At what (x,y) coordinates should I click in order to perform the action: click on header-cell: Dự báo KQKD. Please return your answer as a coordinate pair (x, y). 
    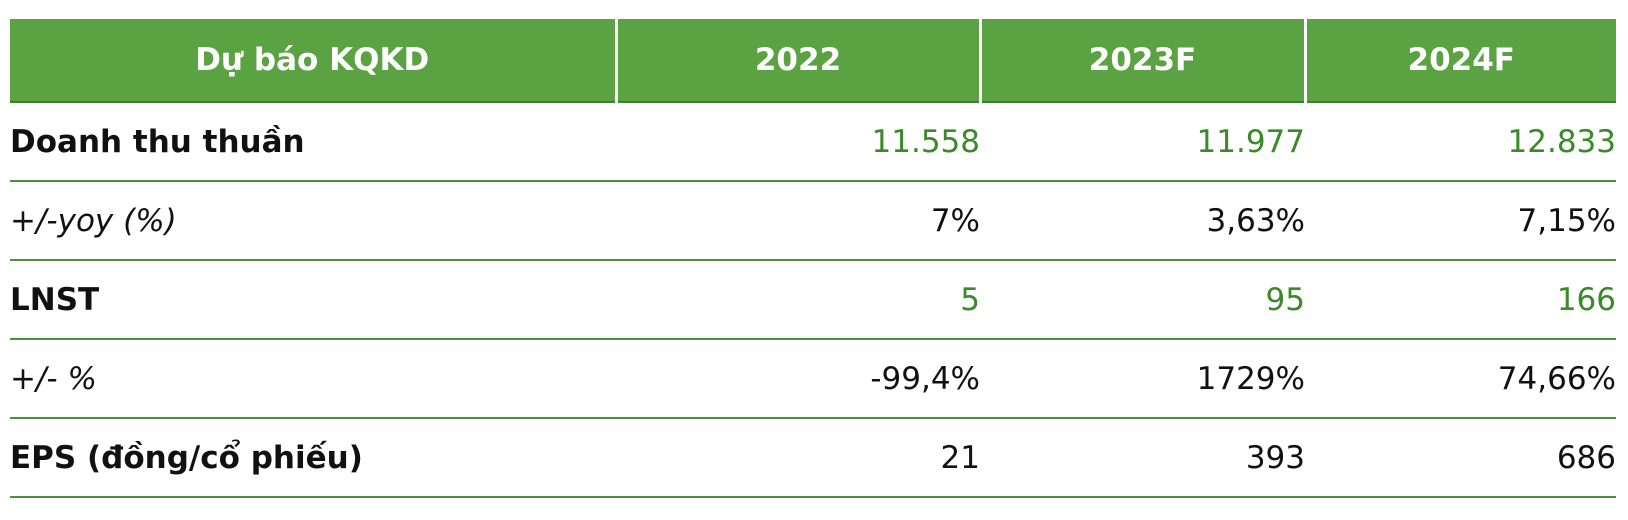
    Looking at the image, I should click on (313, 61).